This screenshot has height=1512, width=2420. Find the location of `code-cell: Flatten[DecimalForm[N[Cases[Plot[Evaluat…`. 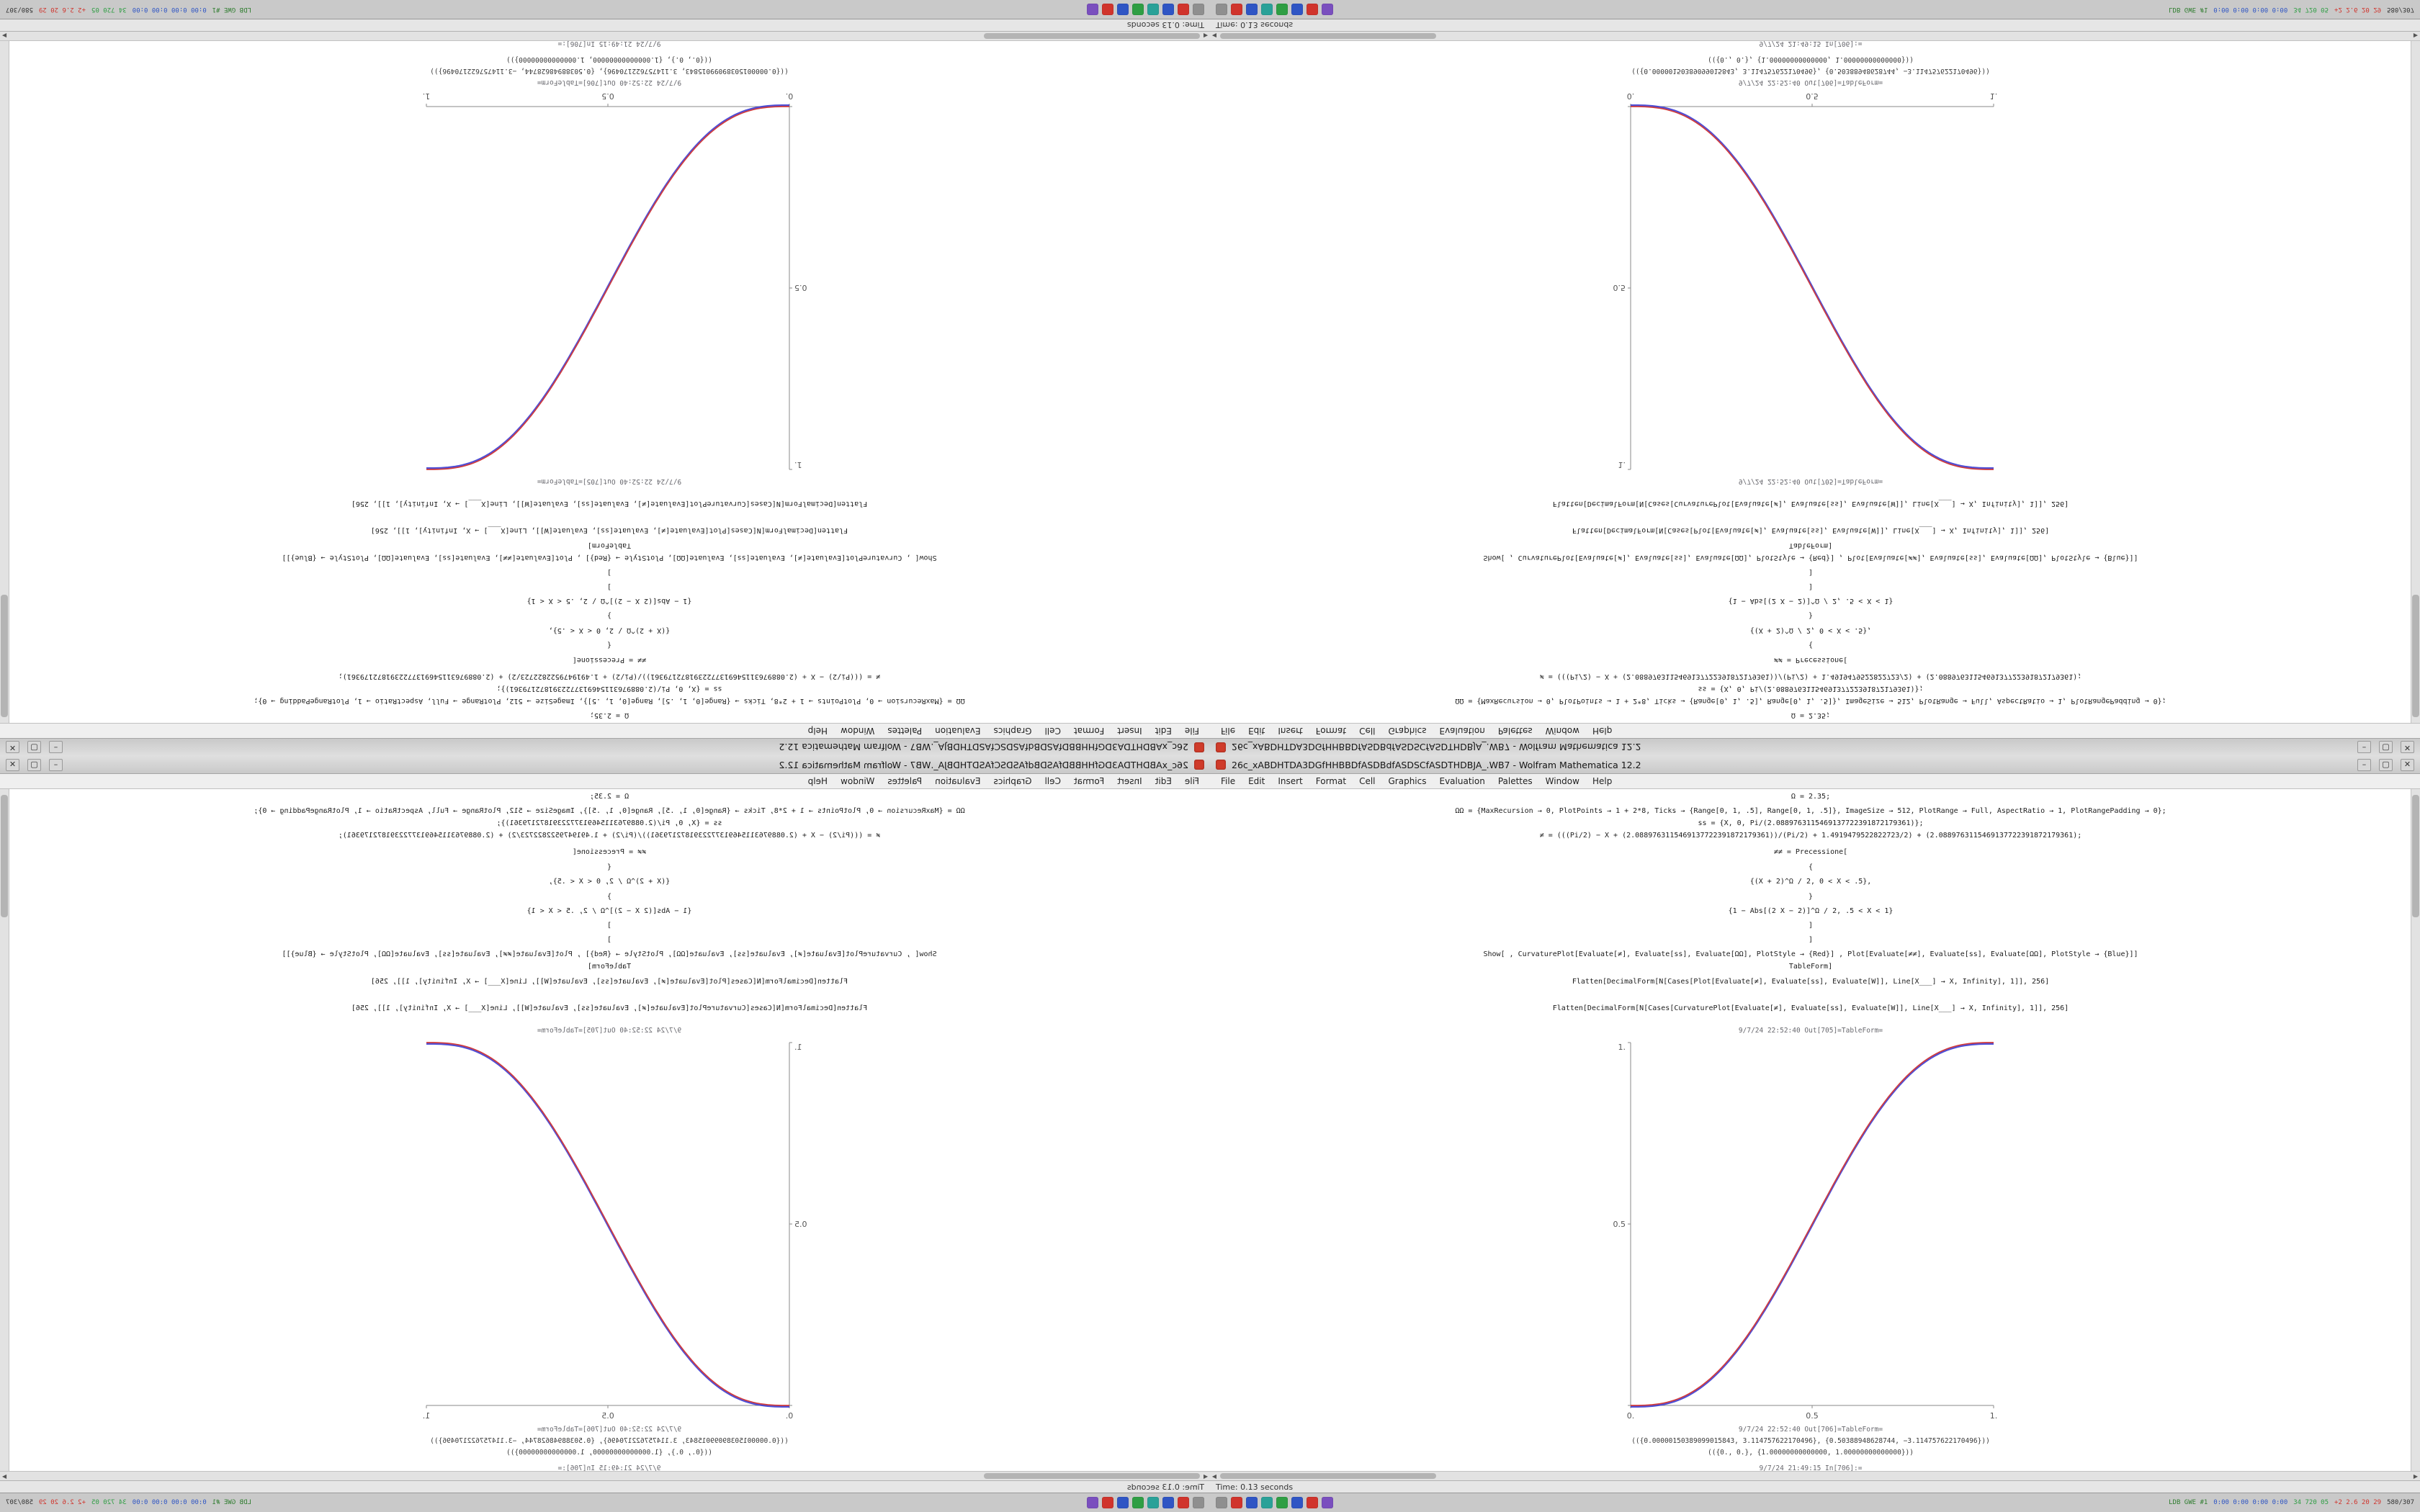

code-cell: Flatten[DecimalForm[N[Cases[Plot[Evaluat… is located at coordinates (1811, 530).